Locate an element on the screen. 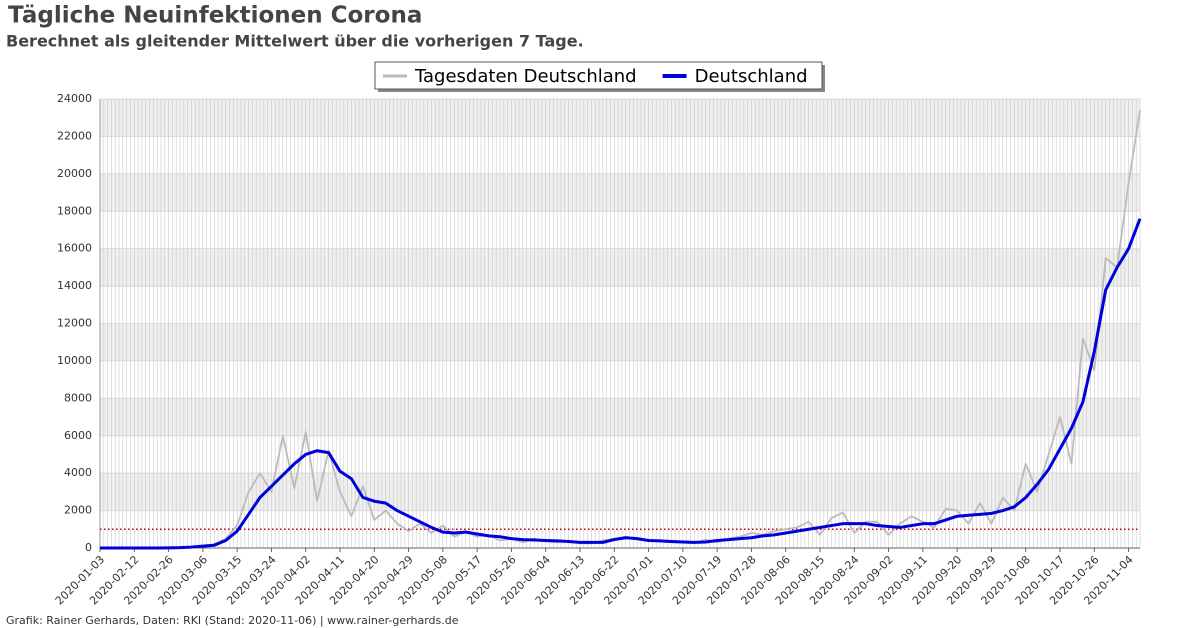 The height and width of the screenshot is (628, 1200). legend-box is located at coordinates (598, 75).